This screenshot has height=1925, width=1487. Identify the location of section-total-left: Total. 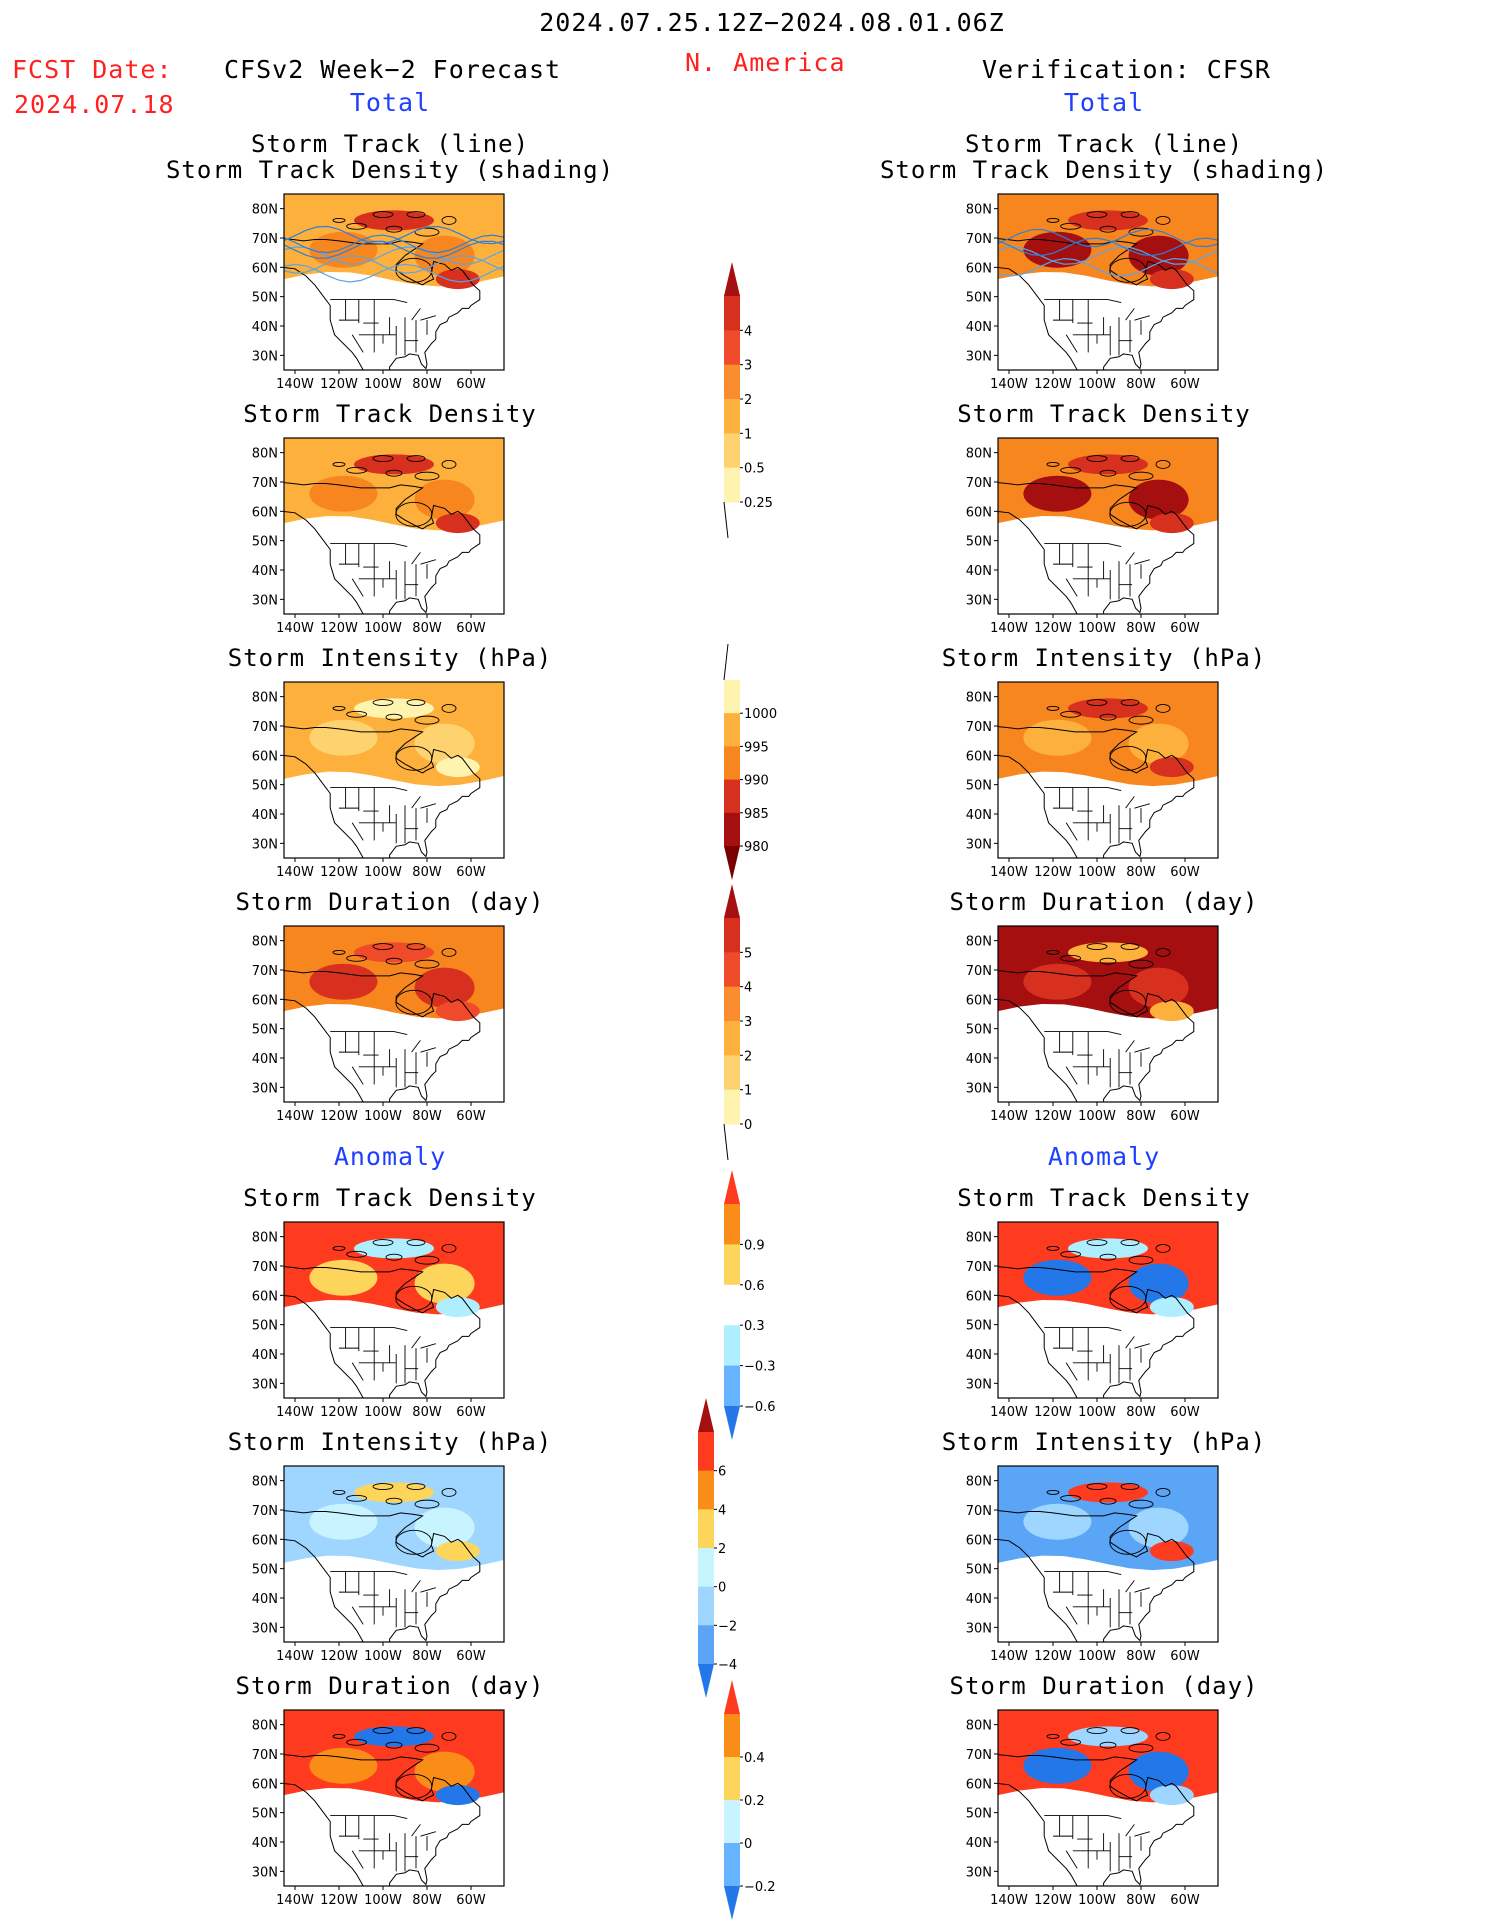
(390, 102).